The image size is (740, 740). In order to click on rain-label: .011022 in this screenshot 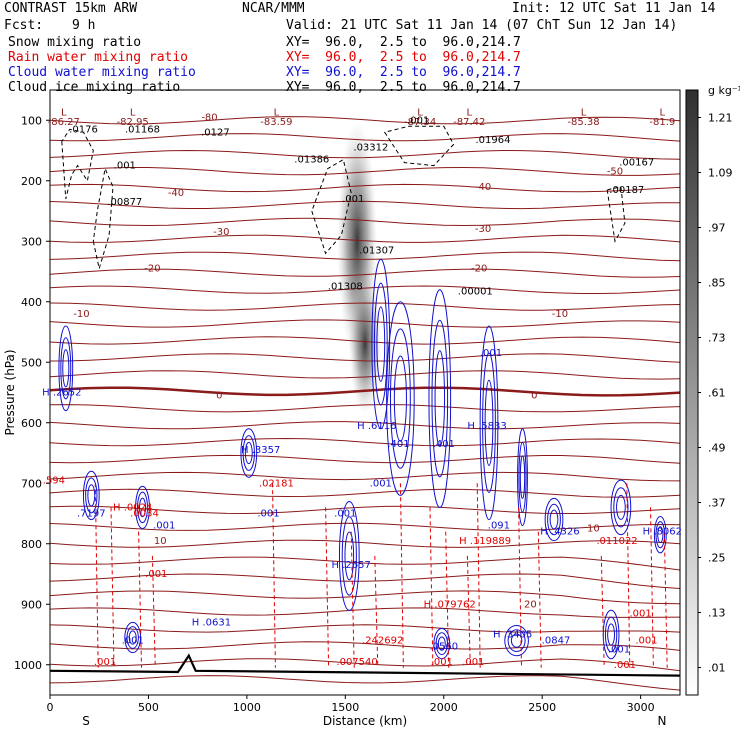, I will do `click(616, 541)`.